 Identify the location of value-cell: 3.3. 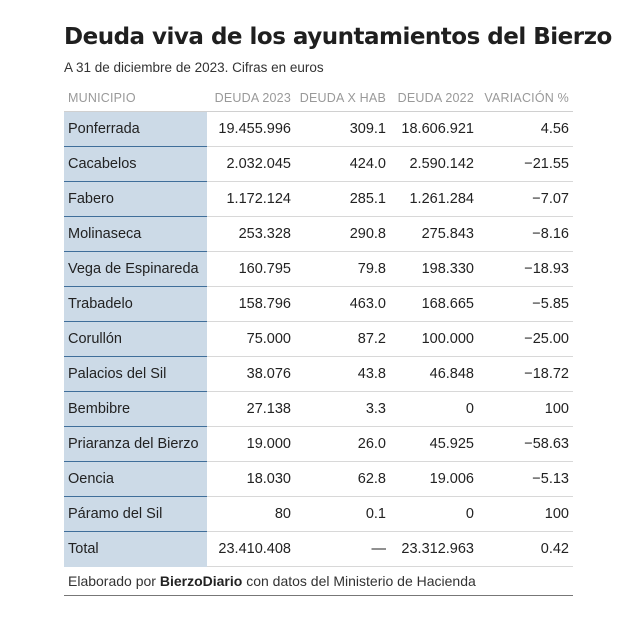
(342, 409).